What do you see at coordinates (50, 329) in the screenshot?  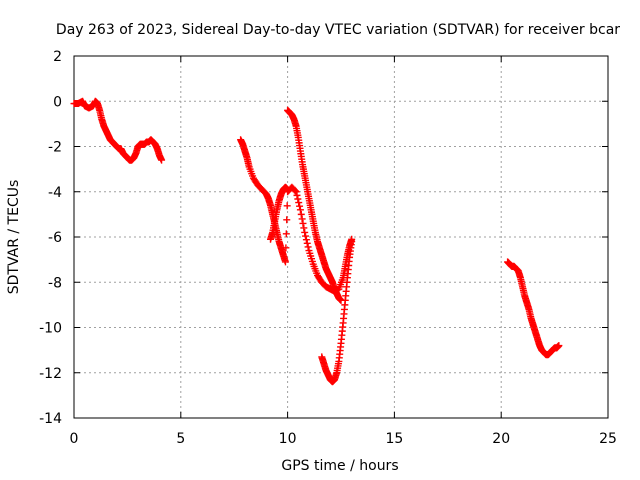 I see `y-tick-label: -10` at bounding box center [50, 329].